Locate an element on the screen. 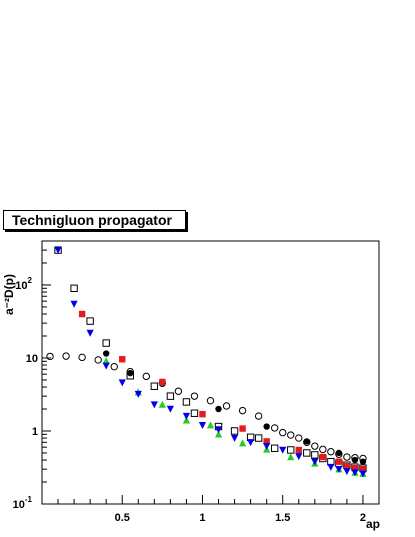 This screenshot has width=415, height=537. x-tick-label: 0.5 is located at coordinates (122, 518).